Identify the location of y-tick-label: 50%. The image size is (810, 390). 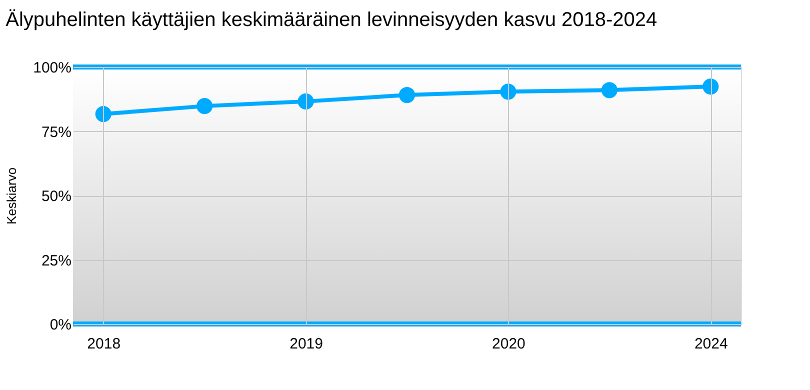
(56, 196).